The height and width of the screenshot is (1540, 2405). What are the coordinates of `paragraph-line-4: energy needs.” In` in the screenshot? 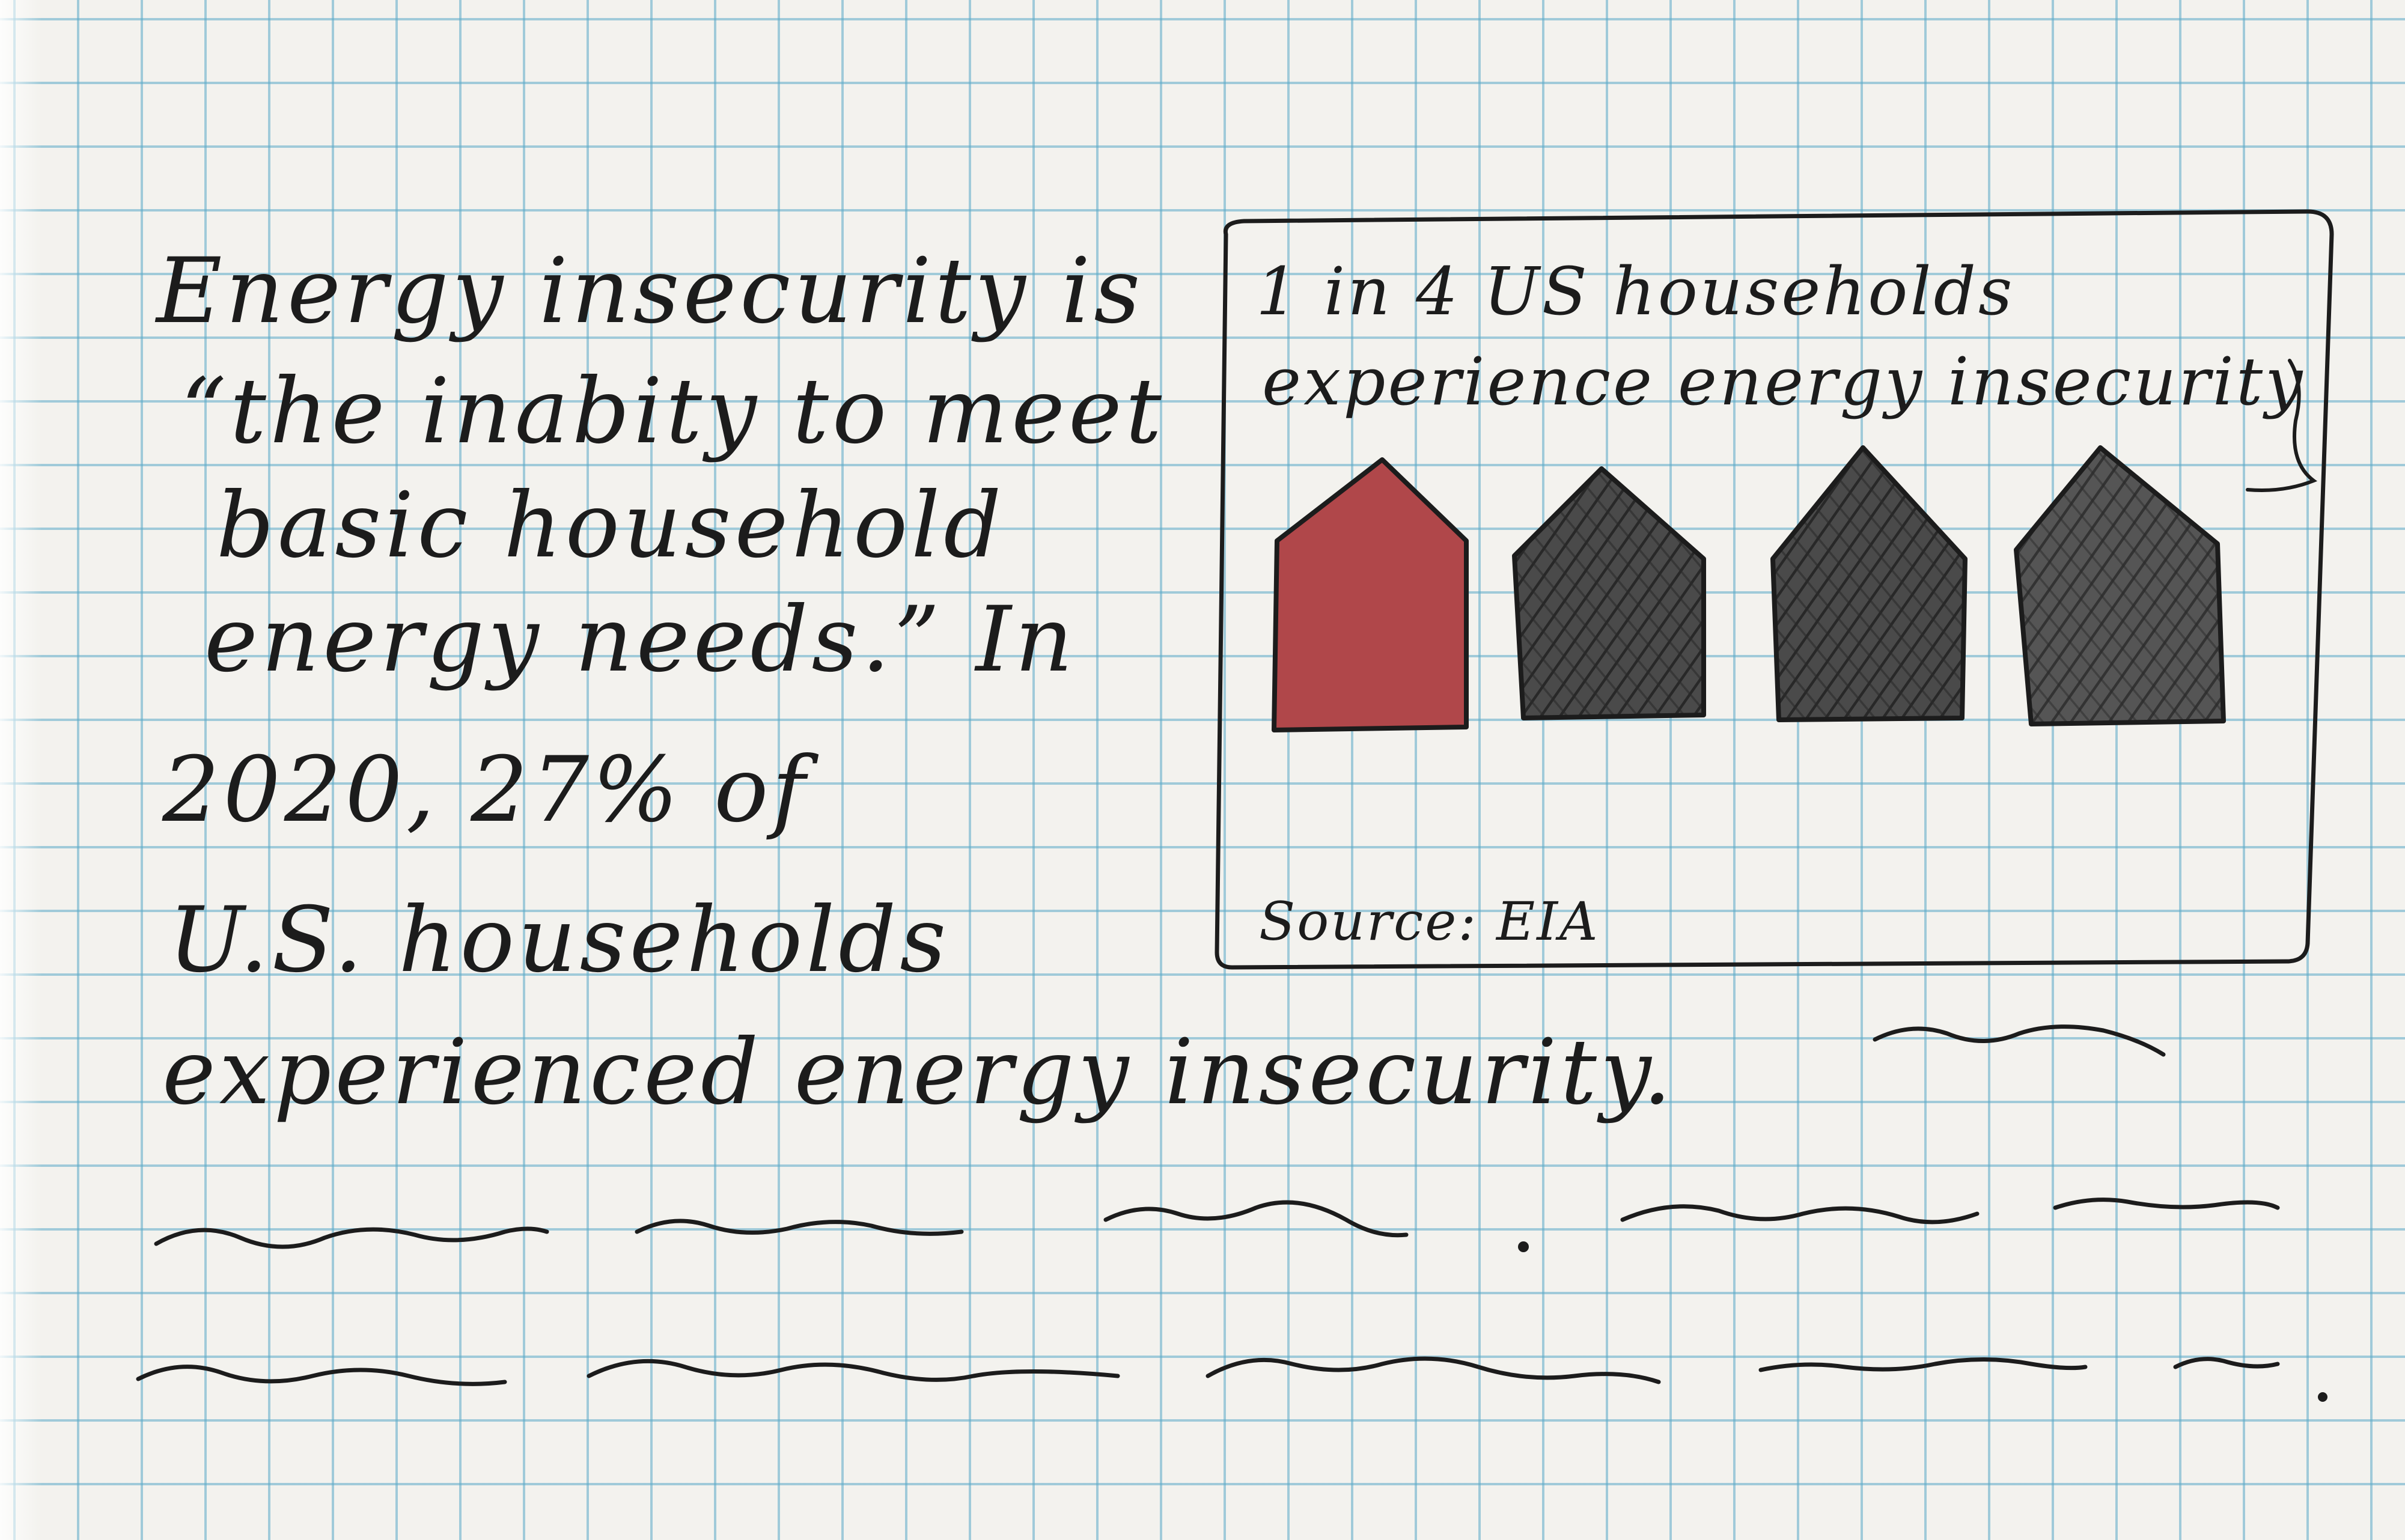 It's located at (640, 640).